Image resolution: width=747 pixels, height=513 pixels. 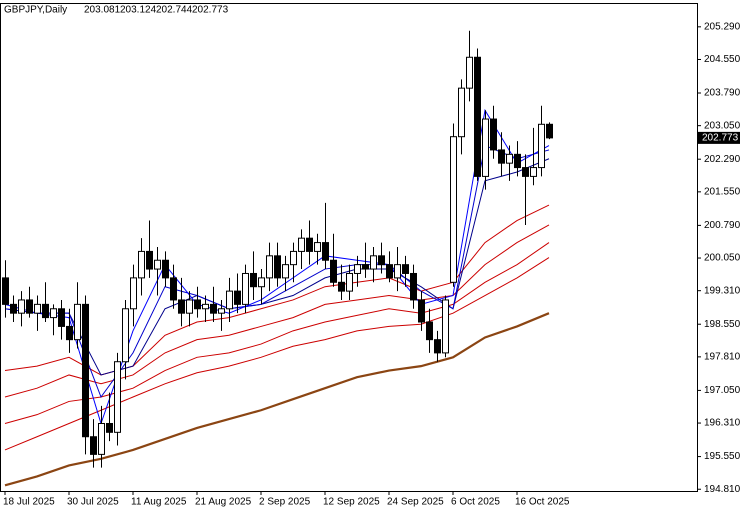 What do you see at coordinates (722, 456) in the screenshot?
I see `y-tick-label: 195.550` at bounding box center [722, 456].